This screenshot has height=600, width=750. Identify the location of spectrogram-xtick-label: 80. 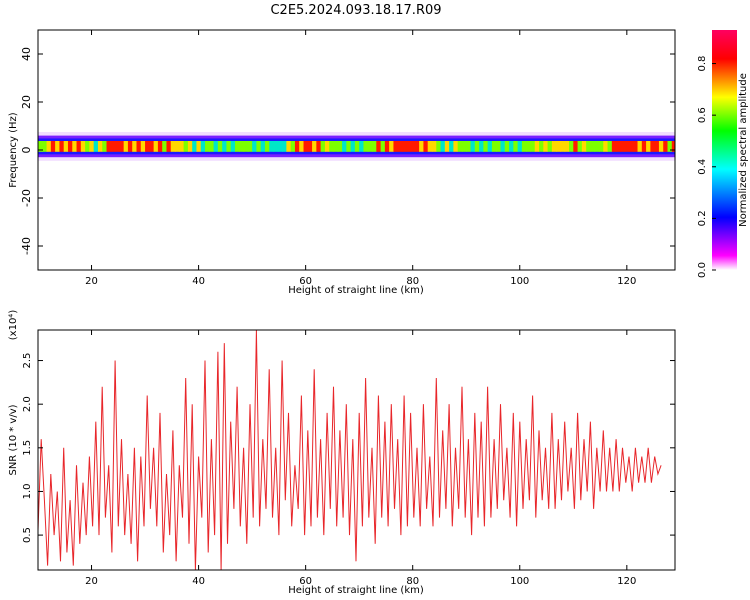
(412, 281).